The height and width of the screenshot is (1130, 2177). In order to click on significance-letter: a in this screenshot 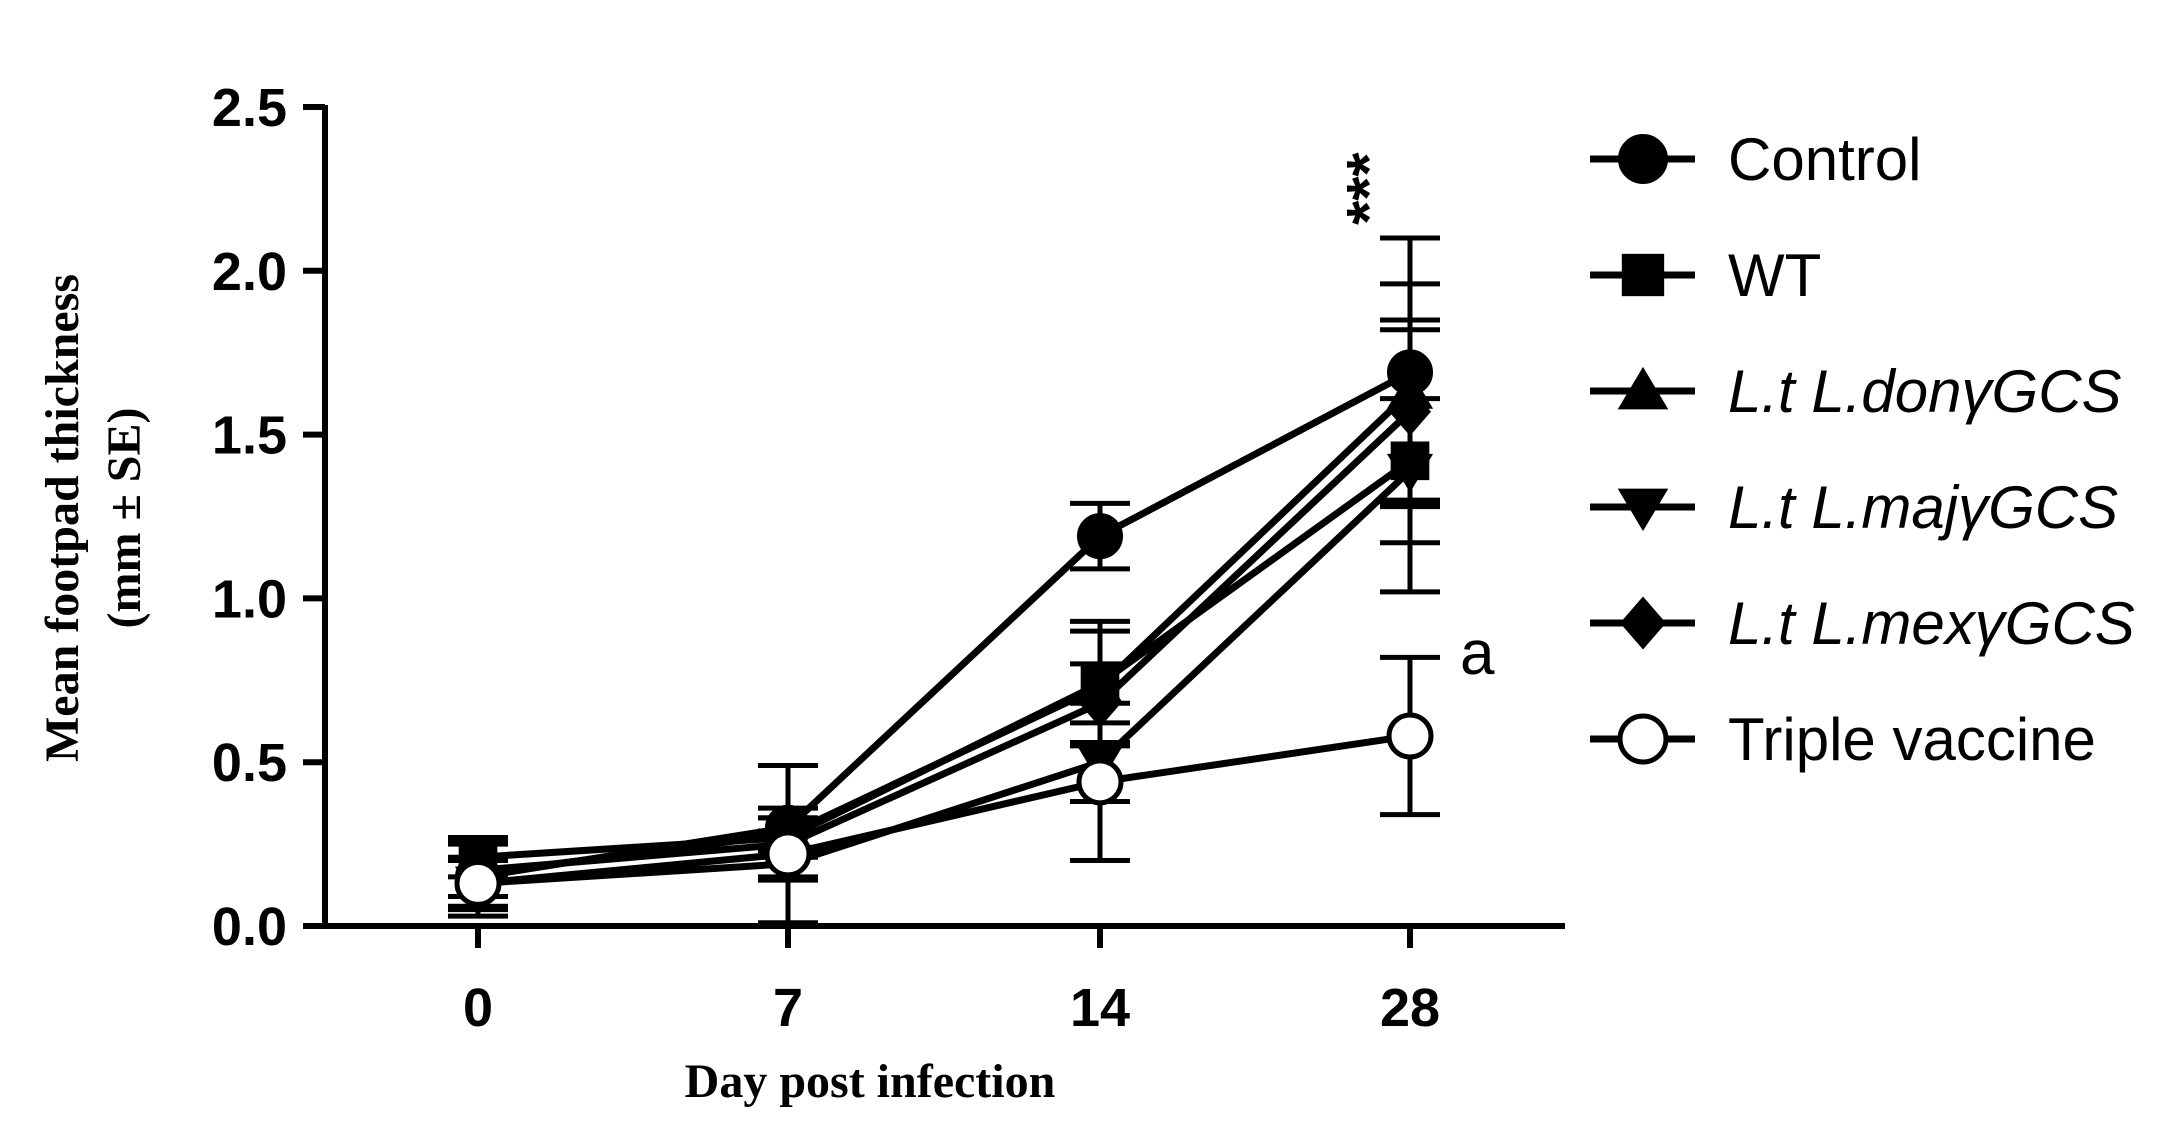, I will do `click(1477, 653)`.